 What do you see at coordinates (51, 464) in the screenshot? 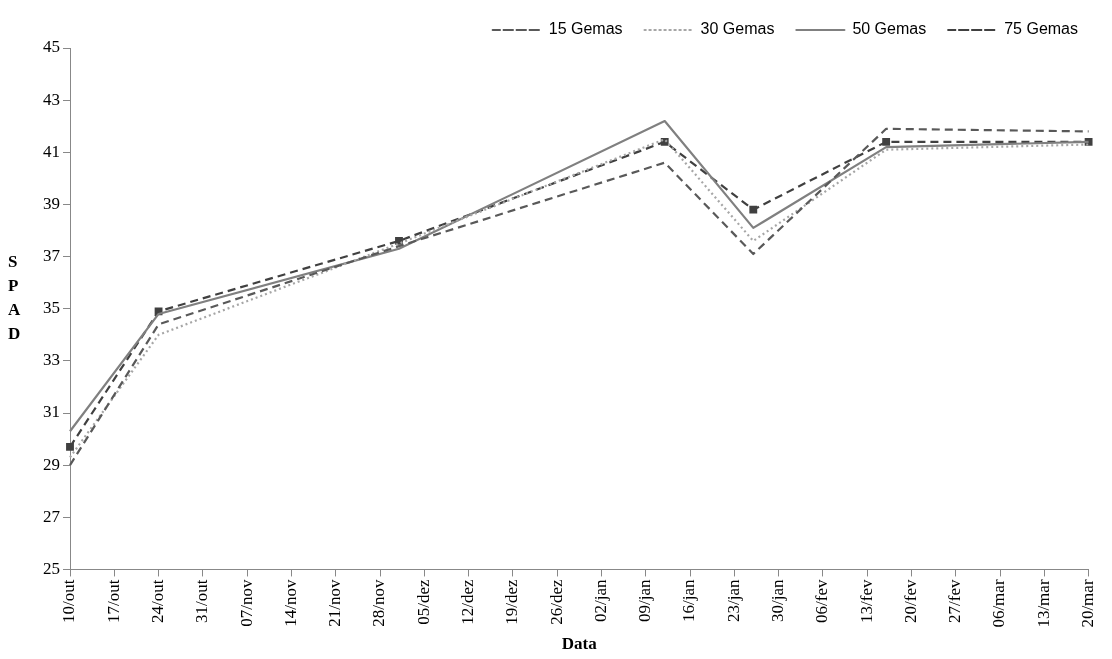
I see `y-tick-label: 29` at bounding box center [51, 464].